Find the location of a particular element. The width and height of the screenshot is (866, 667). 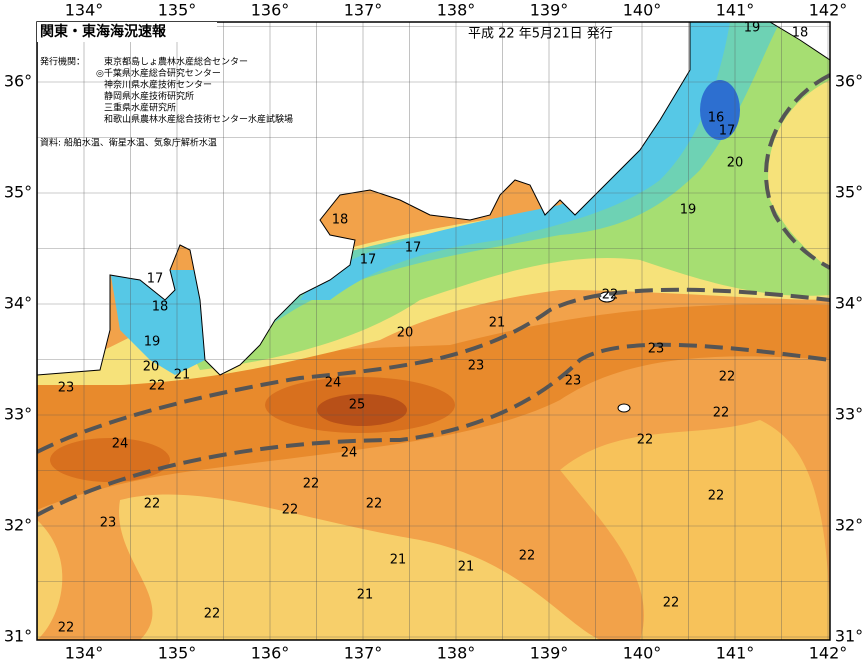

land is located at coordinates (799, 41).